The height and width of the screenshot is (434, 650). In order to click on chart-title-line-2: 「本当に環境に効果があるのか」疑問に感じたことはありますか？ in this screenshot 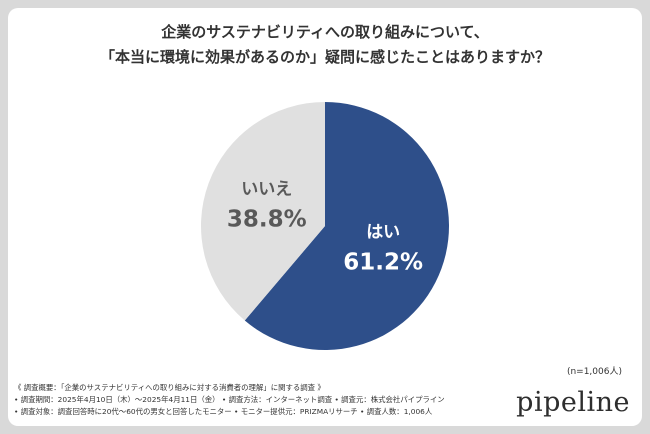, I will do `click(324, 57)`.